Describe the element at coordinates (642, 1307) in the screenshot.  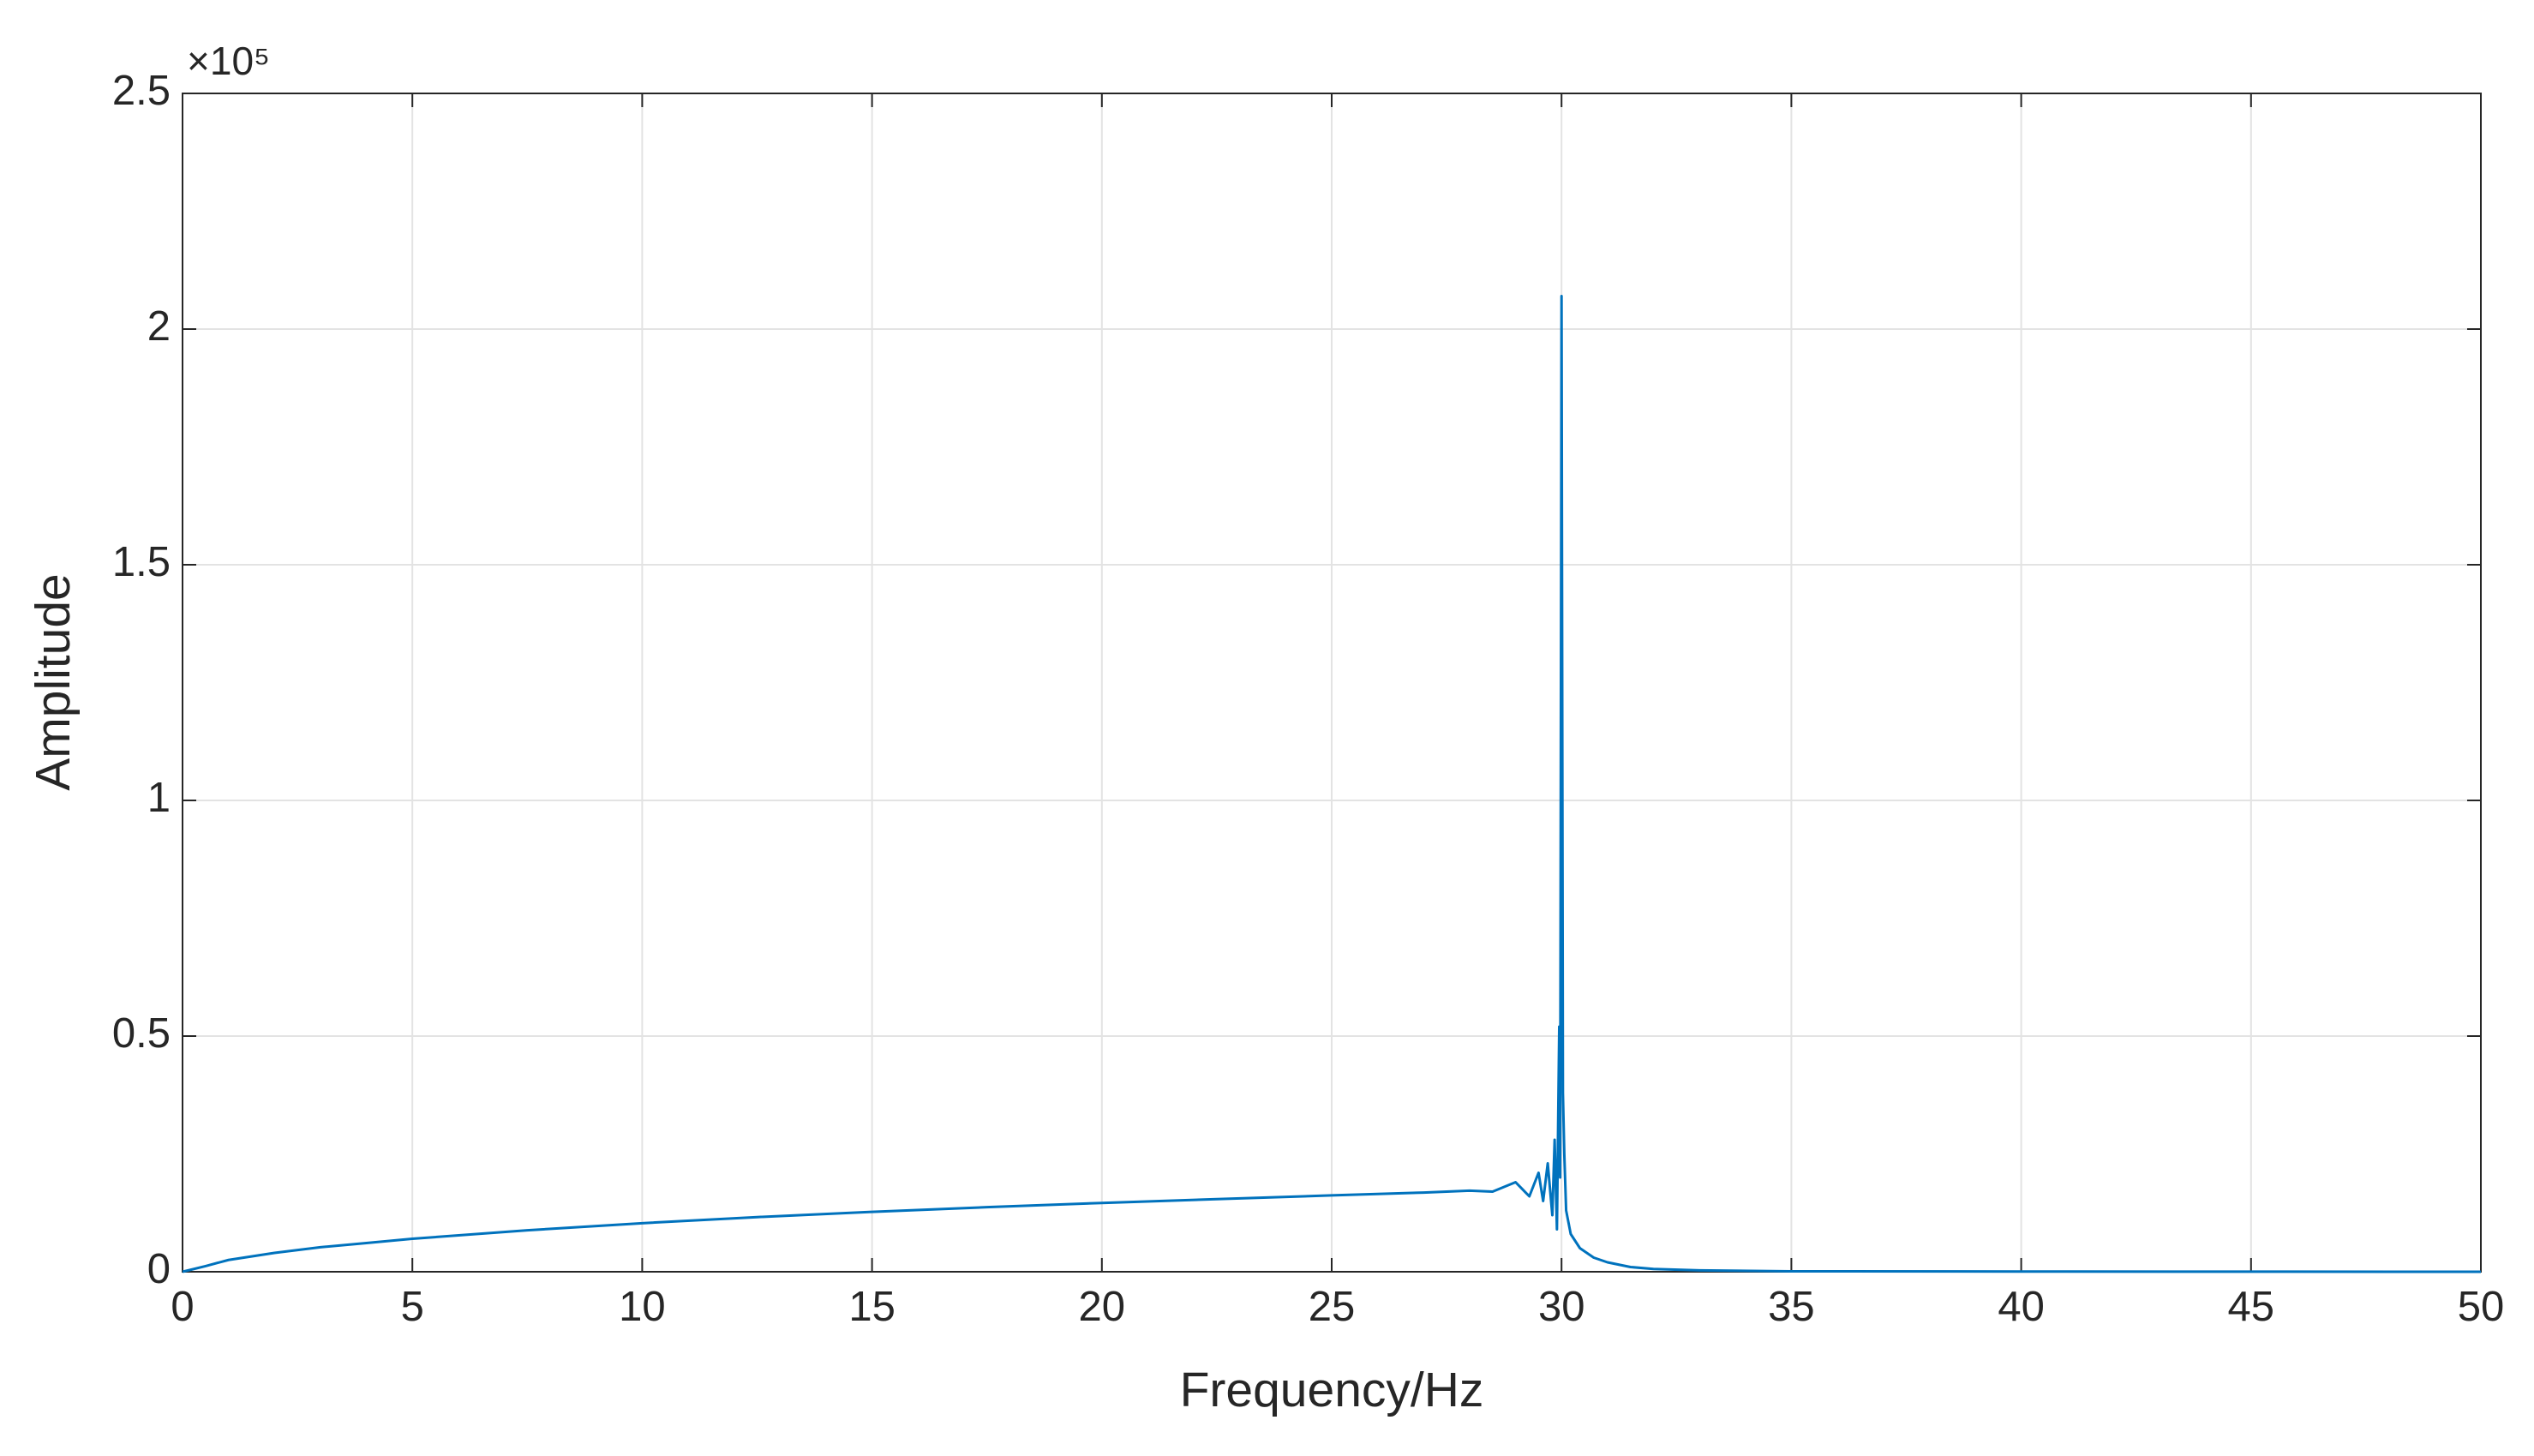
I see `x-tick-label: 10` at that location.